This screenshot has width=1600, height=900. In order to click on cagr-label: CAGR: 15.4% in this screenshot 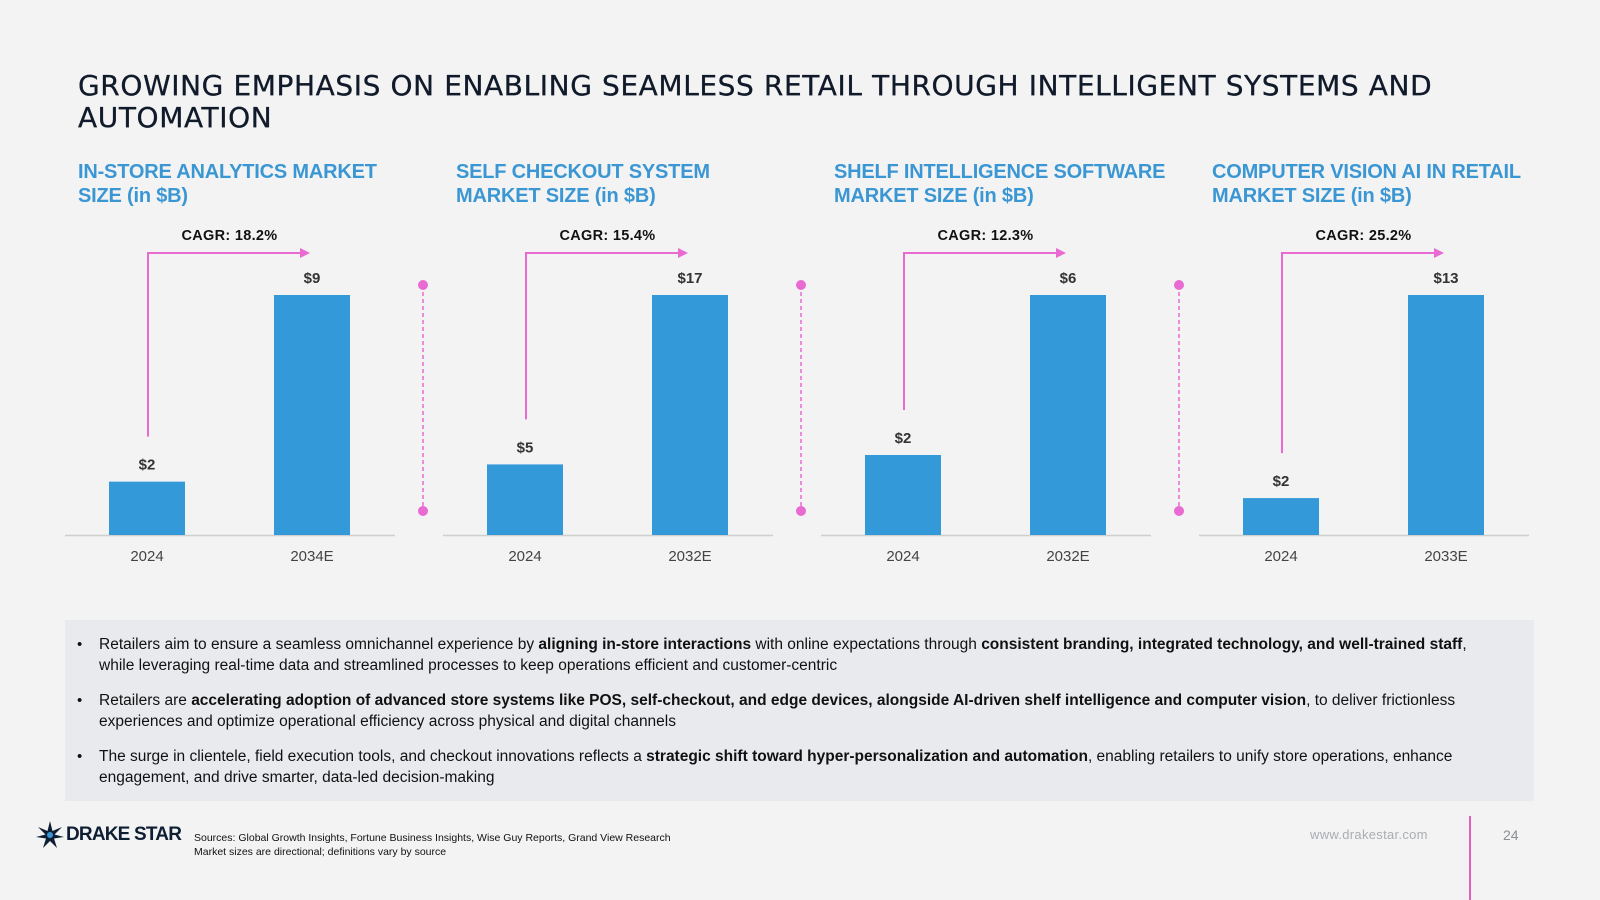, I will do `click(608, 236)`.